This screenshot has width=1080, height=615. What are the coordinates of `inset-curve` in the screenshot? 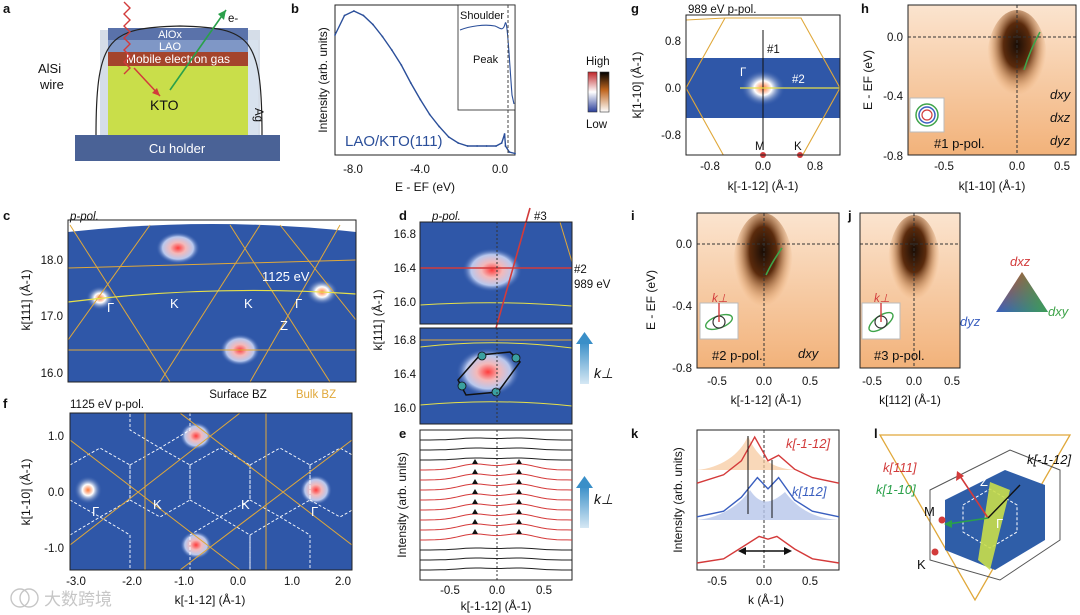 It's located at (487, 63).